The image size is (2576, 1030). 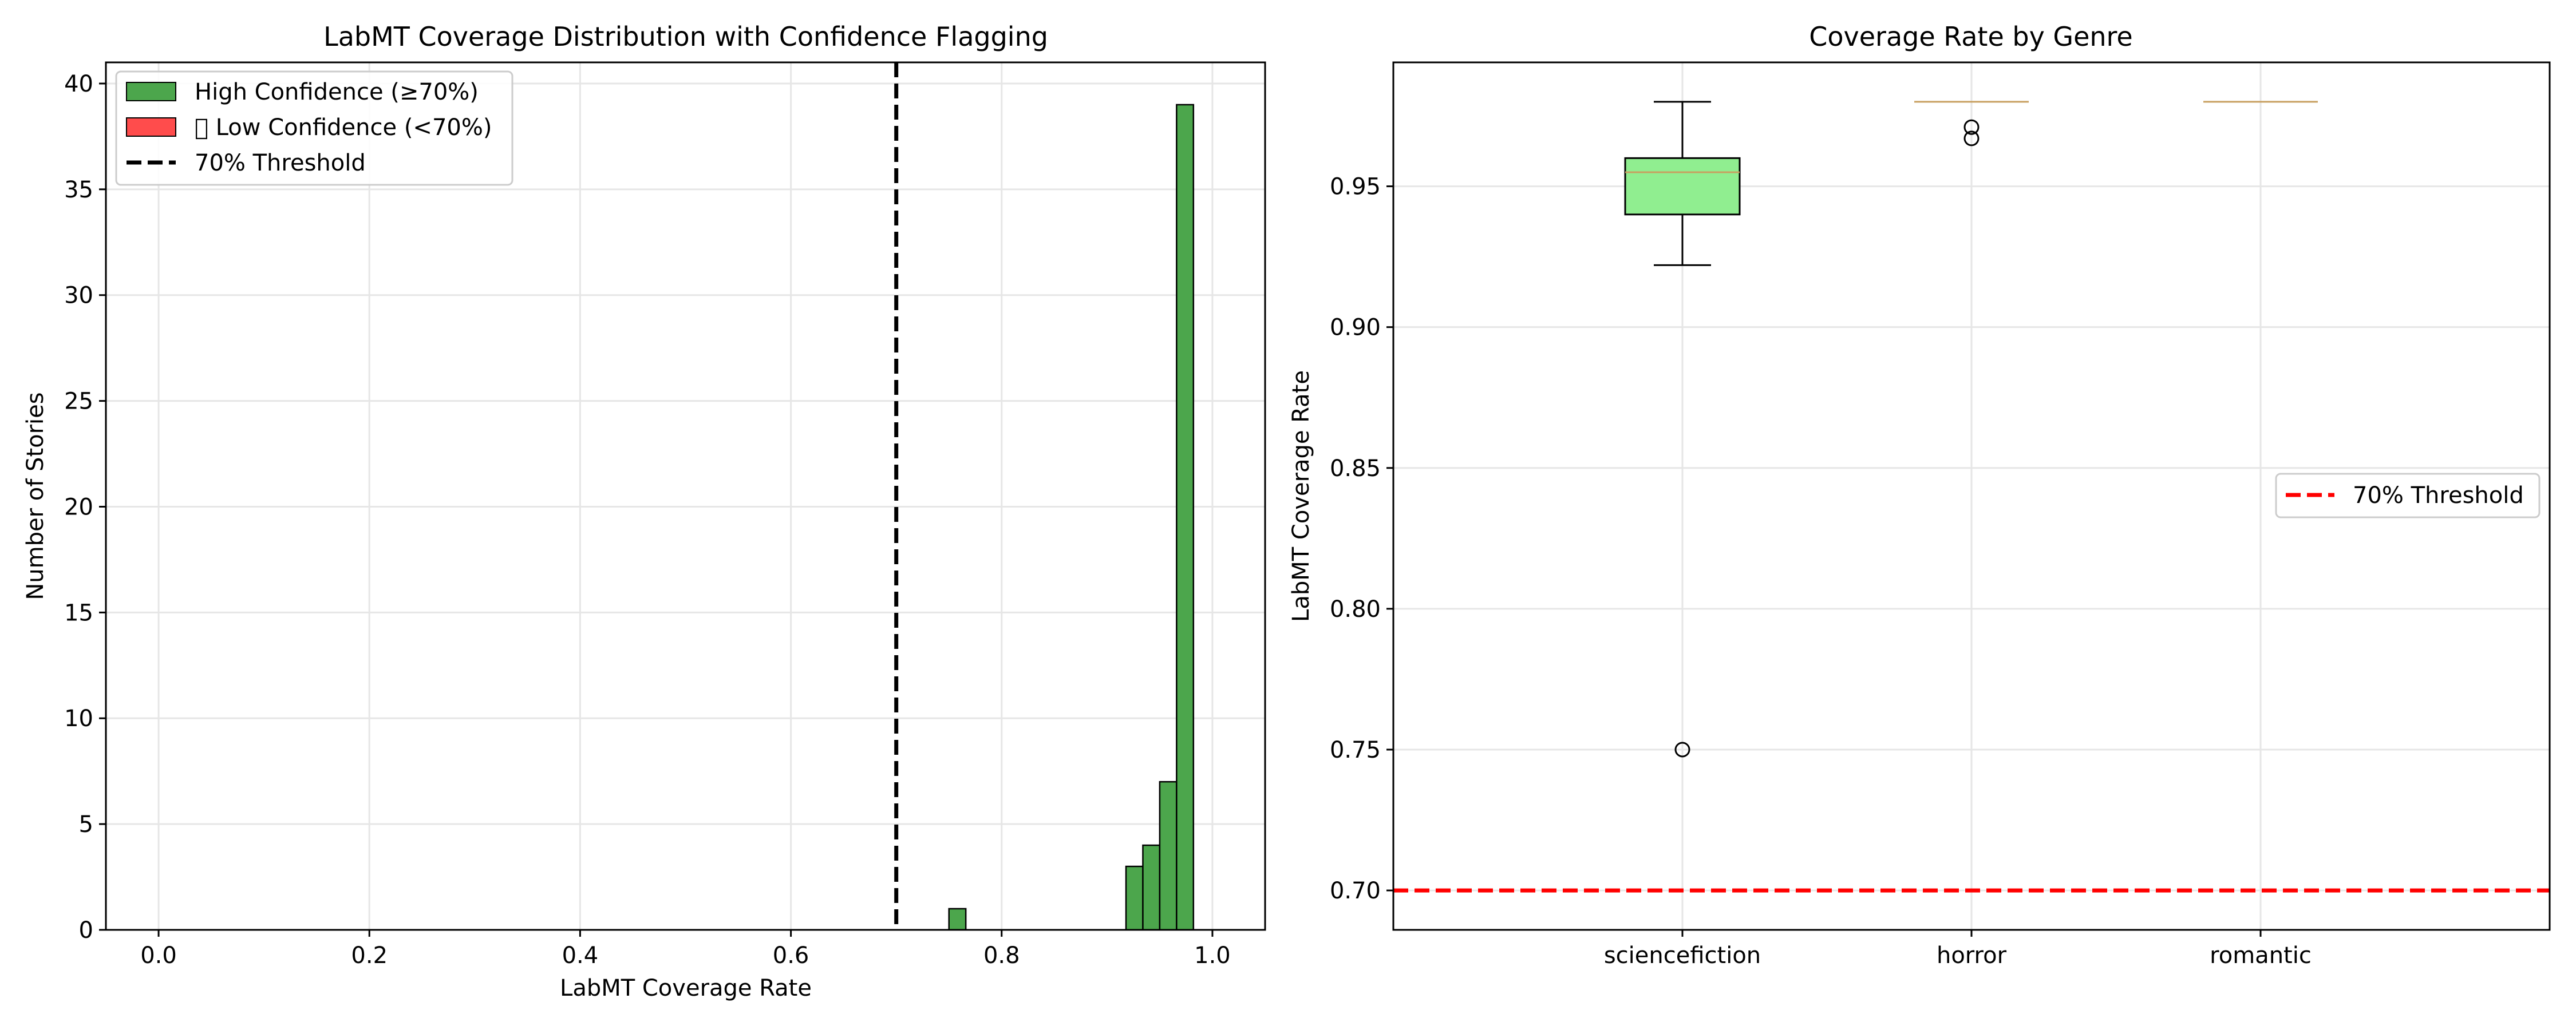 What do you see at coordinates (2261, 955) in the screenshot?
I see `boxplot-x-tick-label: romantic` at bounding box center [2261, 955].